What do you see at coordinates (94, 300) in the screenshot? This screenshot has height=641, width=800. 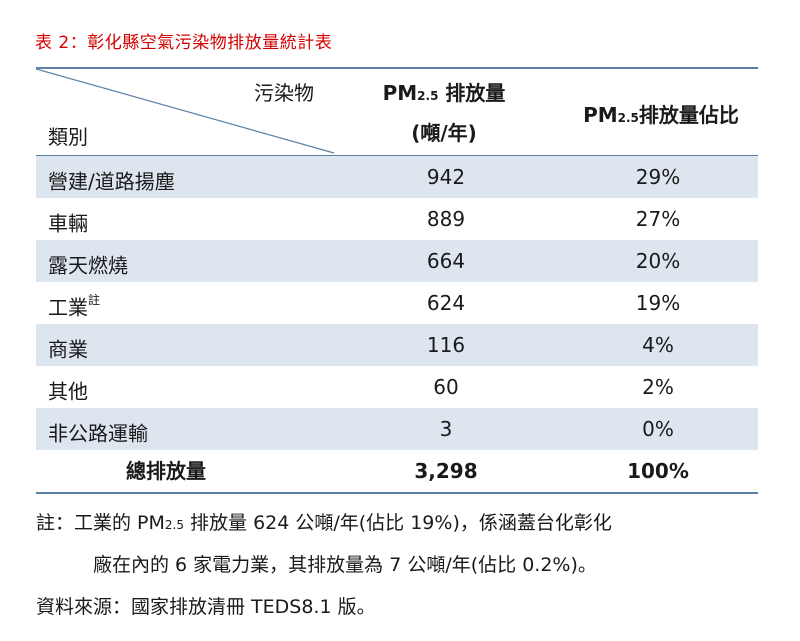 I see `note-marker: 註` at bounding box center [94, 300].